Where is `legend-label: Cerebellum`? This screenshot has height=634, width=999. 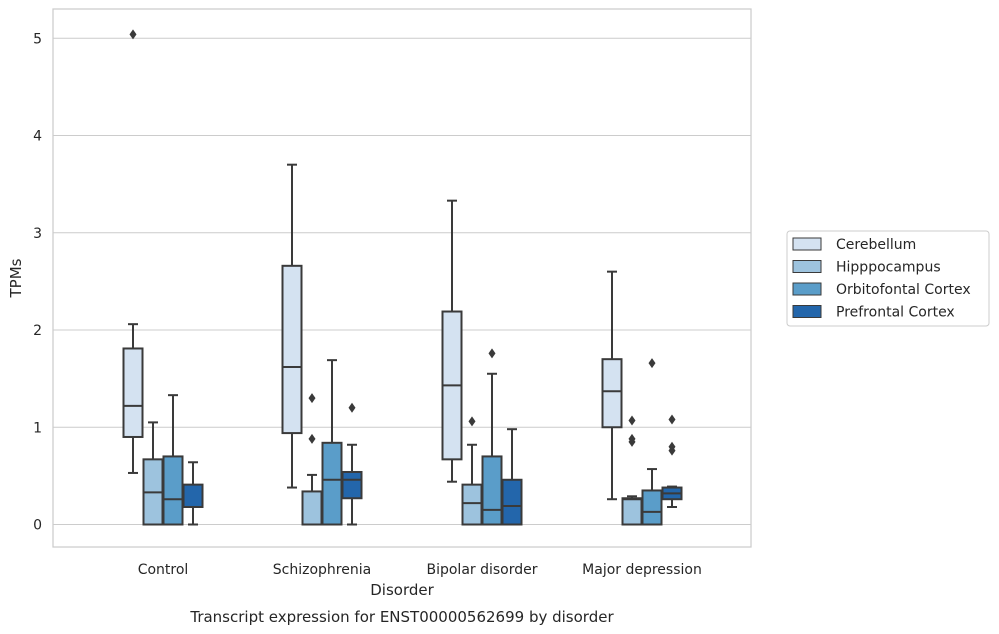
legend-label: Cerebellum is located at coordinates (876, 245).